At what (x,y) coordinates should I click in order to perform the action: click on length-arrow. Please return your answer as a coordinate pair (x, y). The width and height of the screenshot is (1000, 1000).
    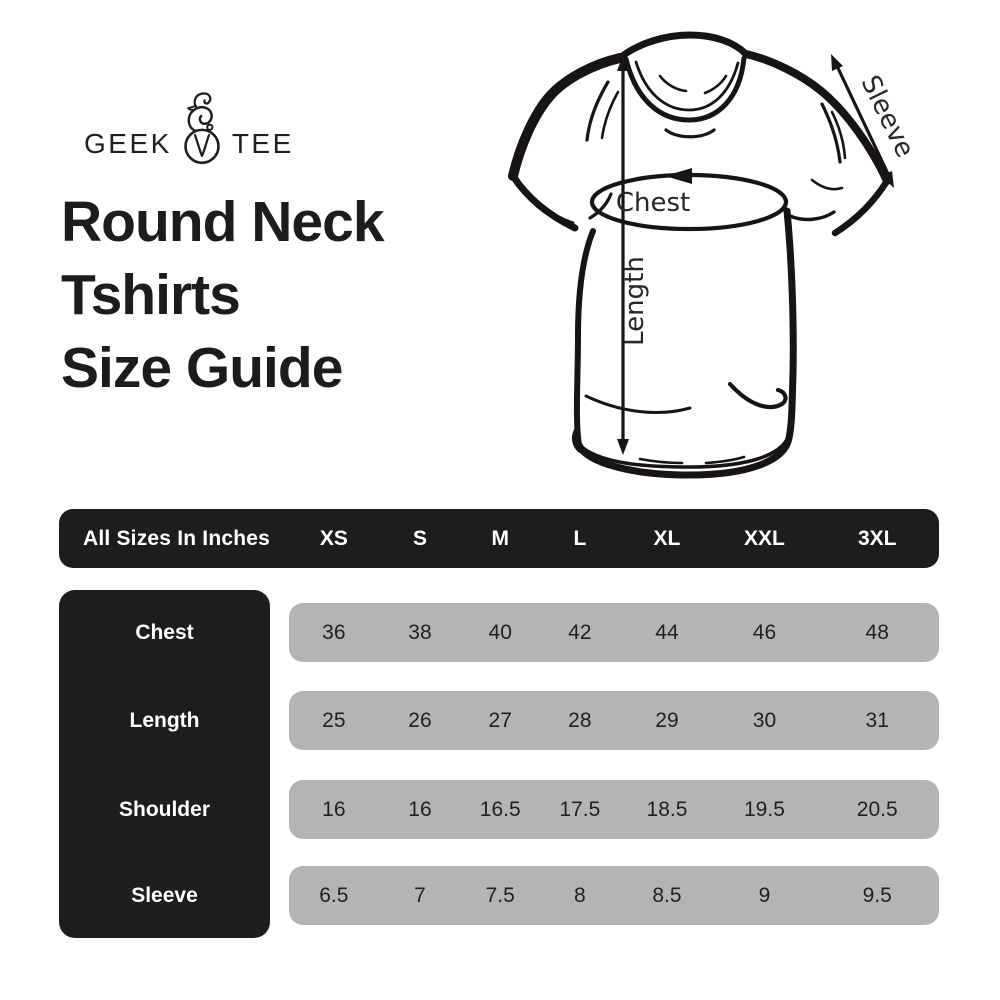
    Looking at the image, I should click on (623, 255).